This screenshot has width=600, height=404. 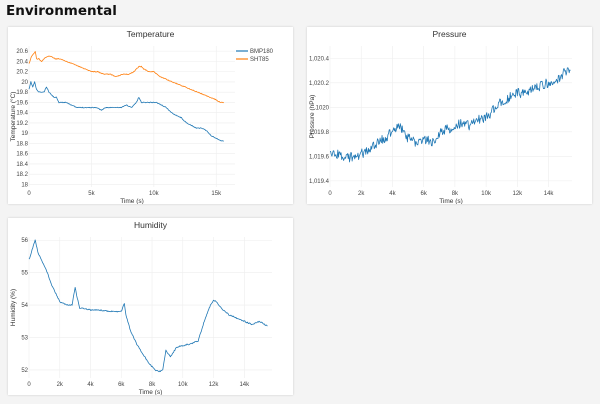 What do you see at coordinates (22, 62) in the screenshot?
I see `y-tick-label: 20.4` at bounding box center [22, 62].